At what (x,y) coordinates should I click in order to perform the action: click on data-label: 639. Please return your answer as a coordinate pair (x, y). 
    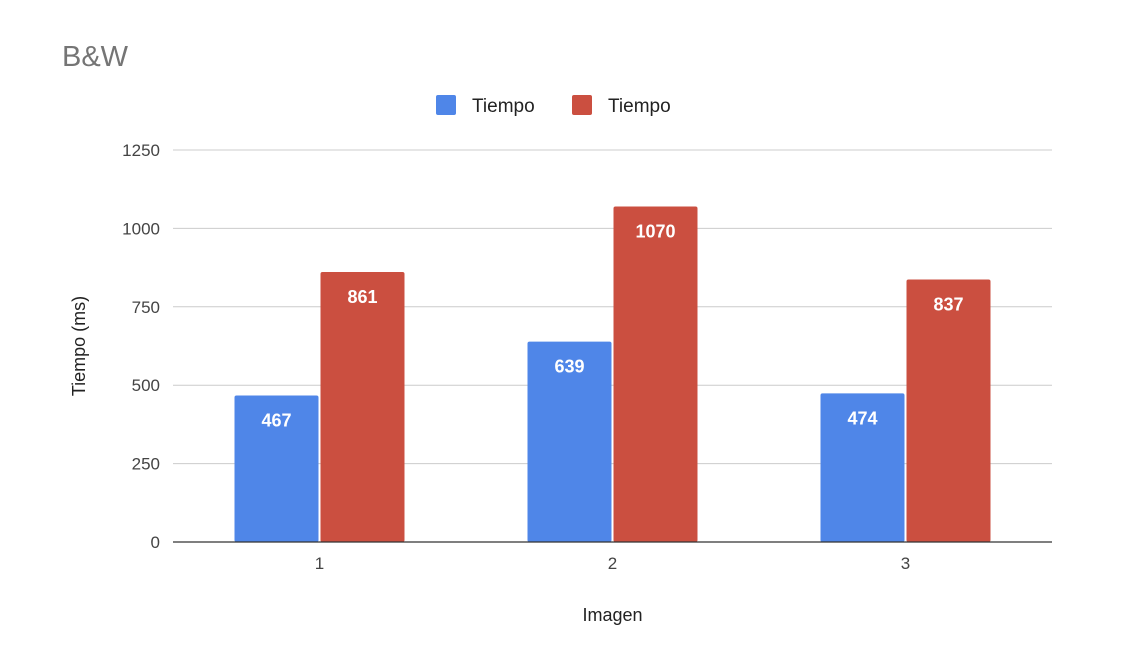
    Looking at the image, I should click on (569, 367).